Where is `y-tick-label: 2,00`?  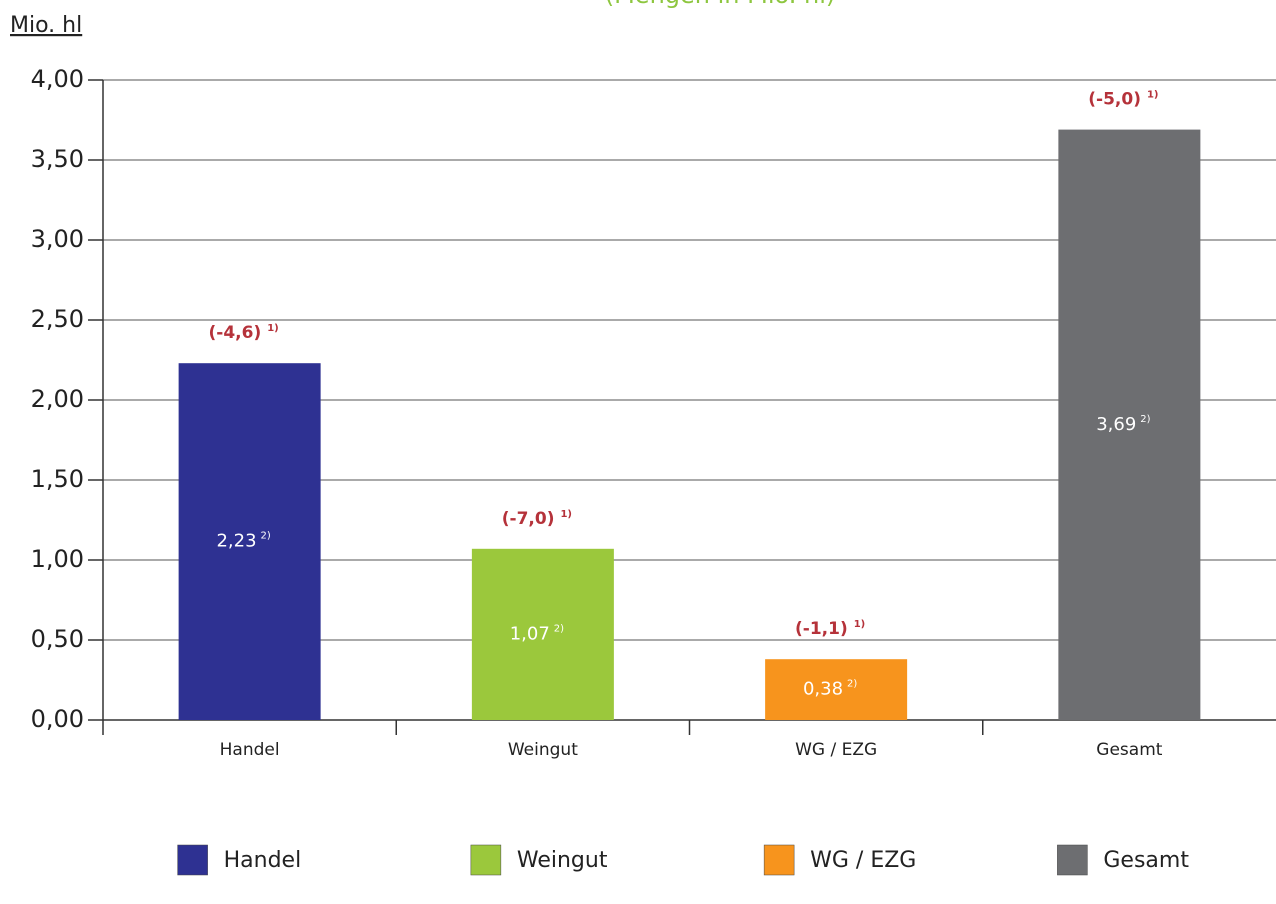
y-tick-label: 2,00 is located at coordinates (57, 399).